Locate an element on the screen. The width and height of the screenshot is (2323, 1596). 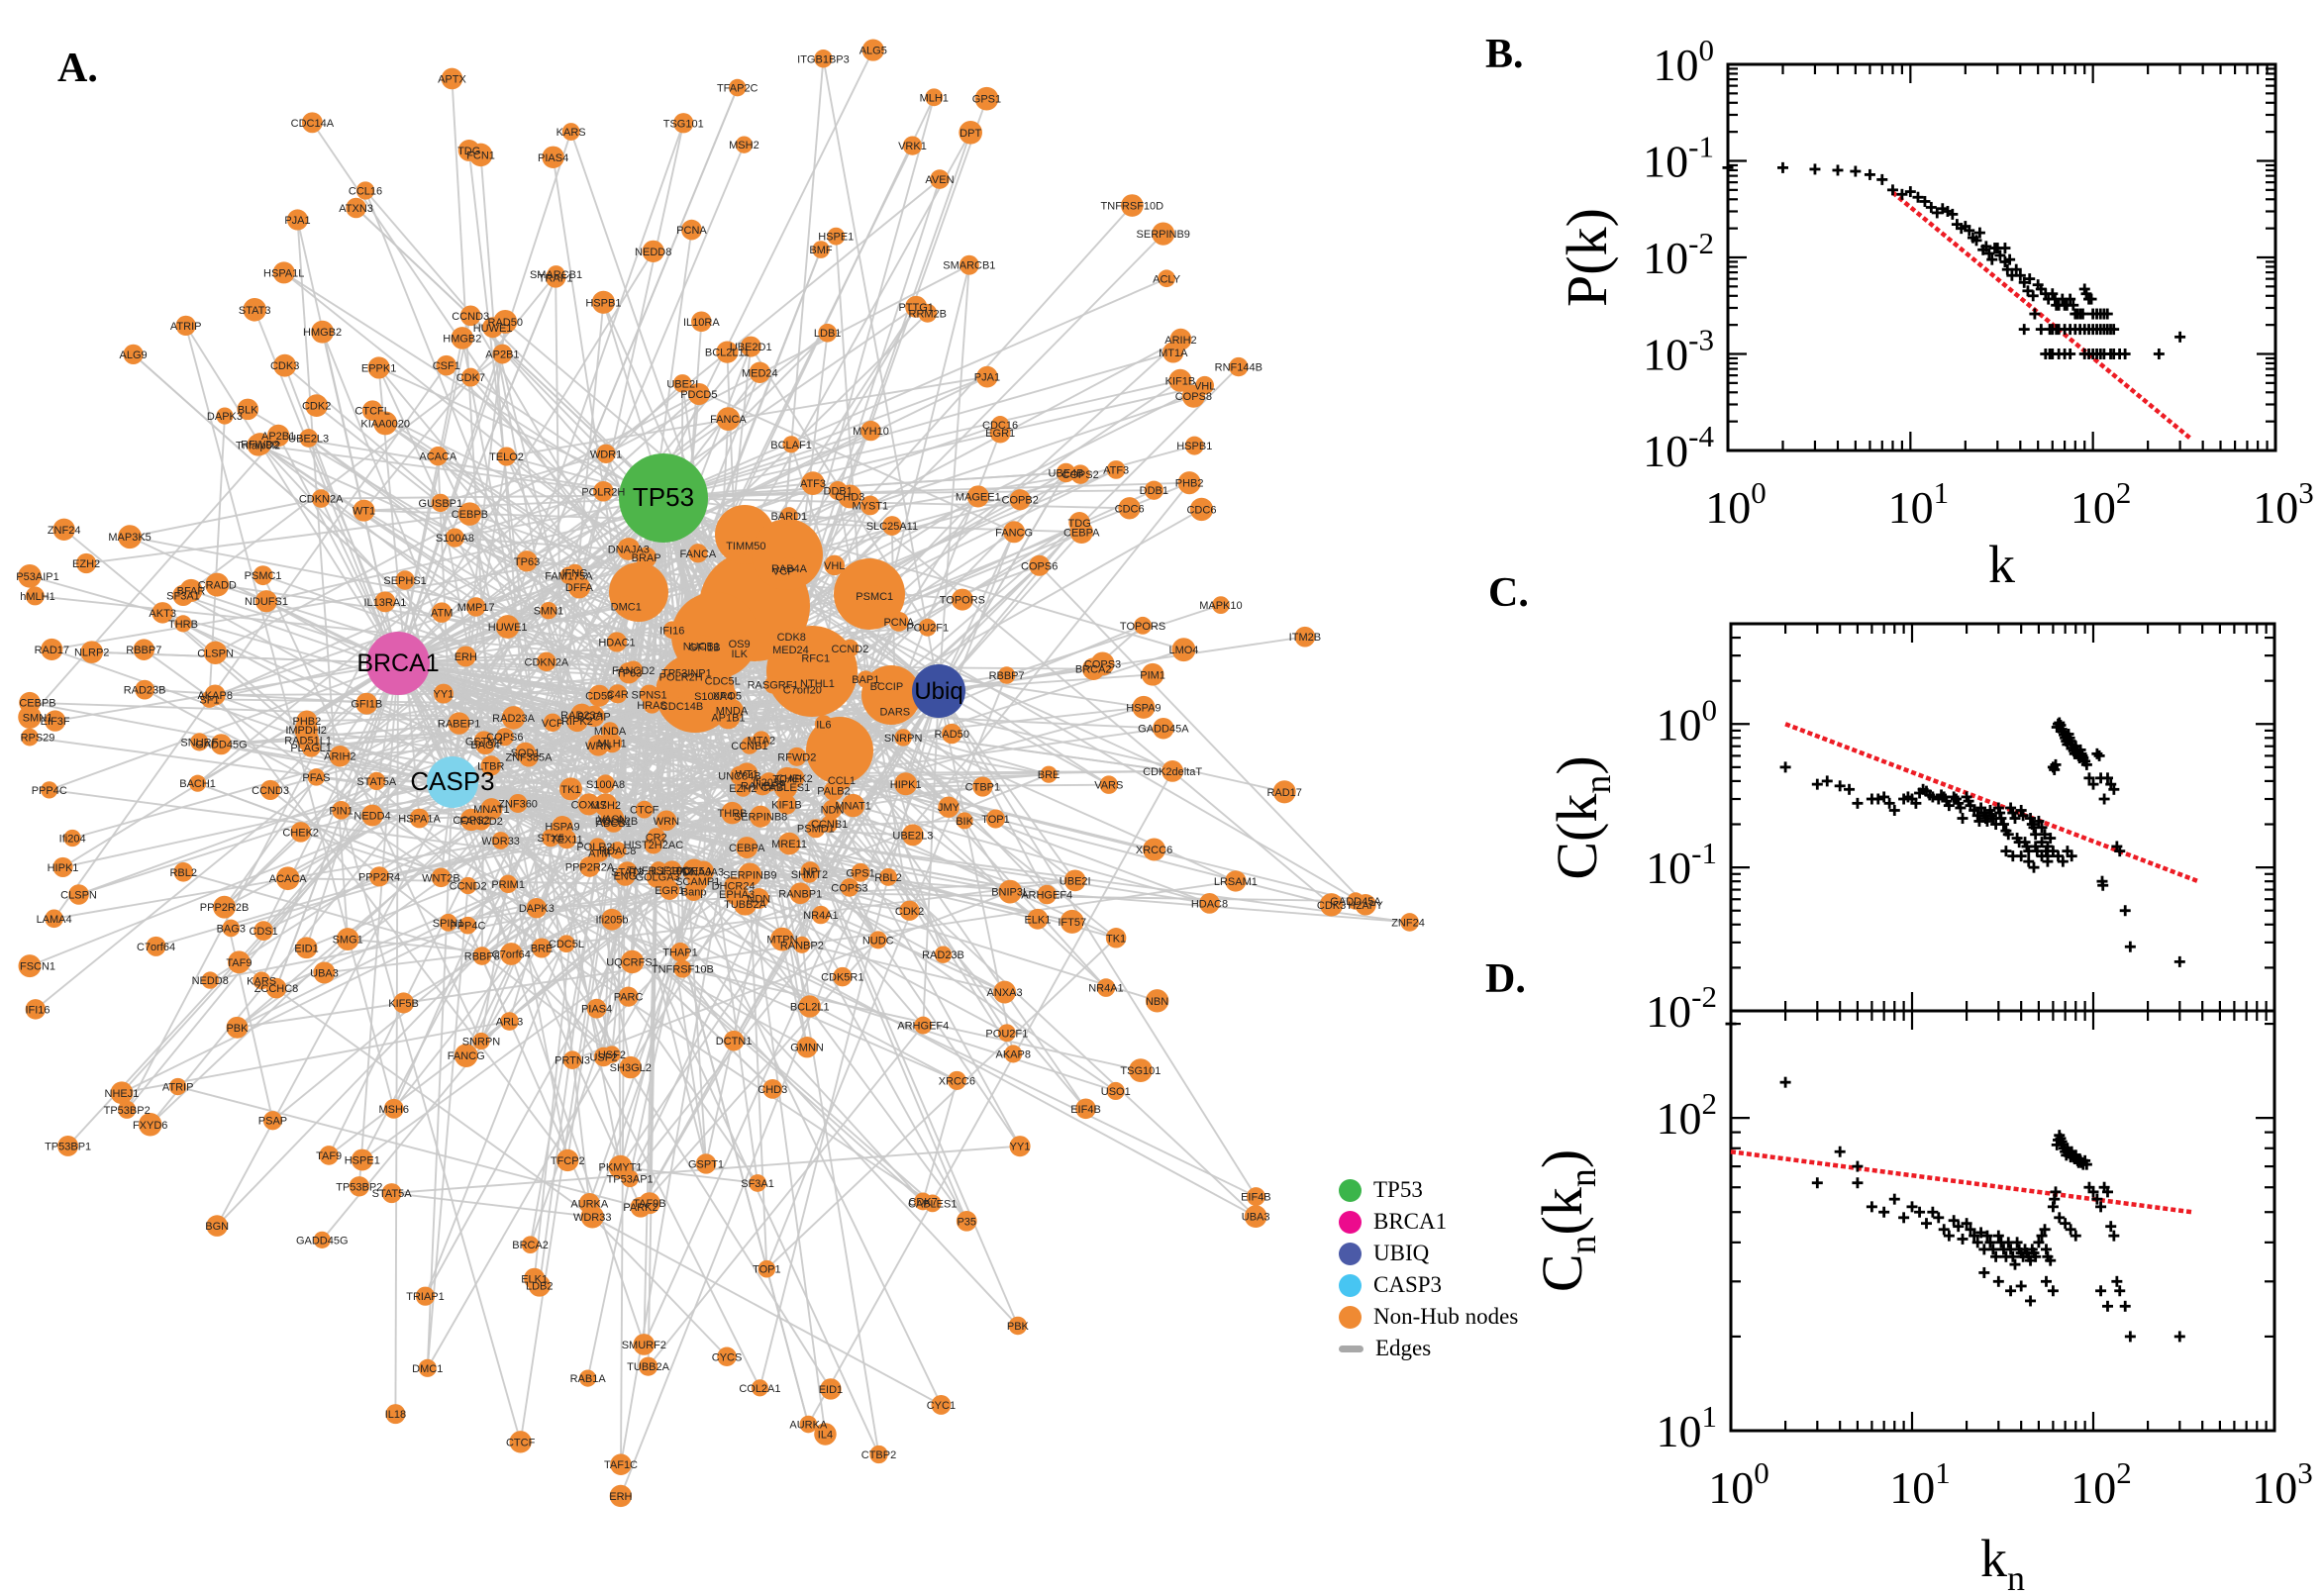
legend-item-tp53: TP53 is located at coordinates (1429, 1190).